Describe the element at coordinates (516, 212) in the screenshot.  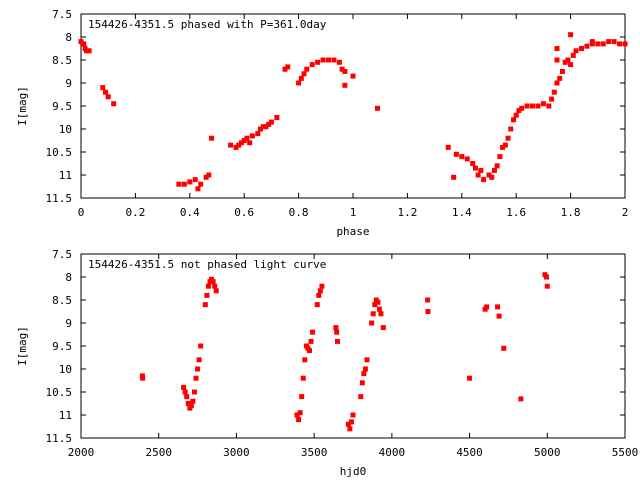
I see `x-tick-label: 1.6` at that location.